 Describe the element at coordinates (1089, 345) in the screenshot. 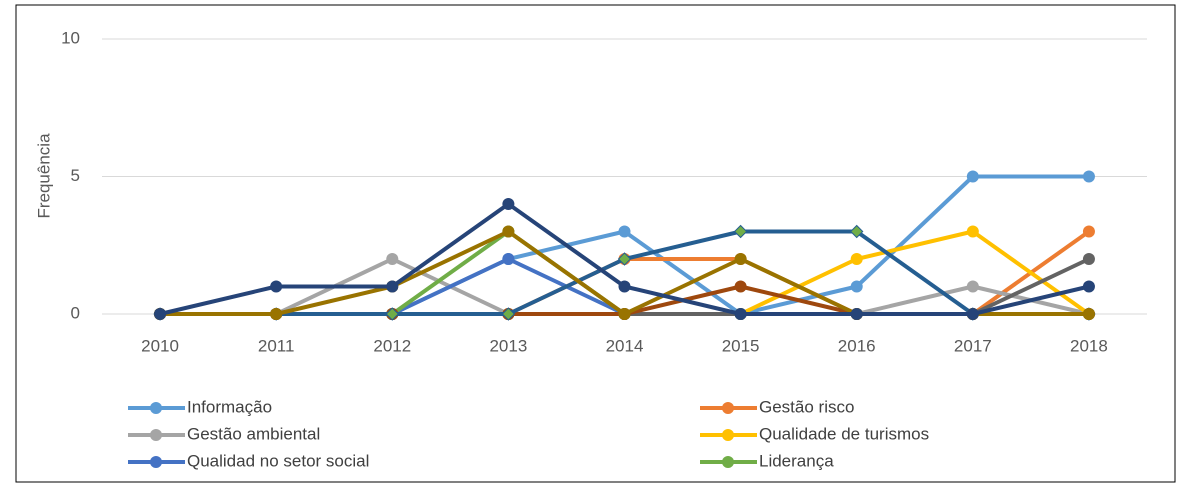

I see `x-tick-label: 2018` at that location.